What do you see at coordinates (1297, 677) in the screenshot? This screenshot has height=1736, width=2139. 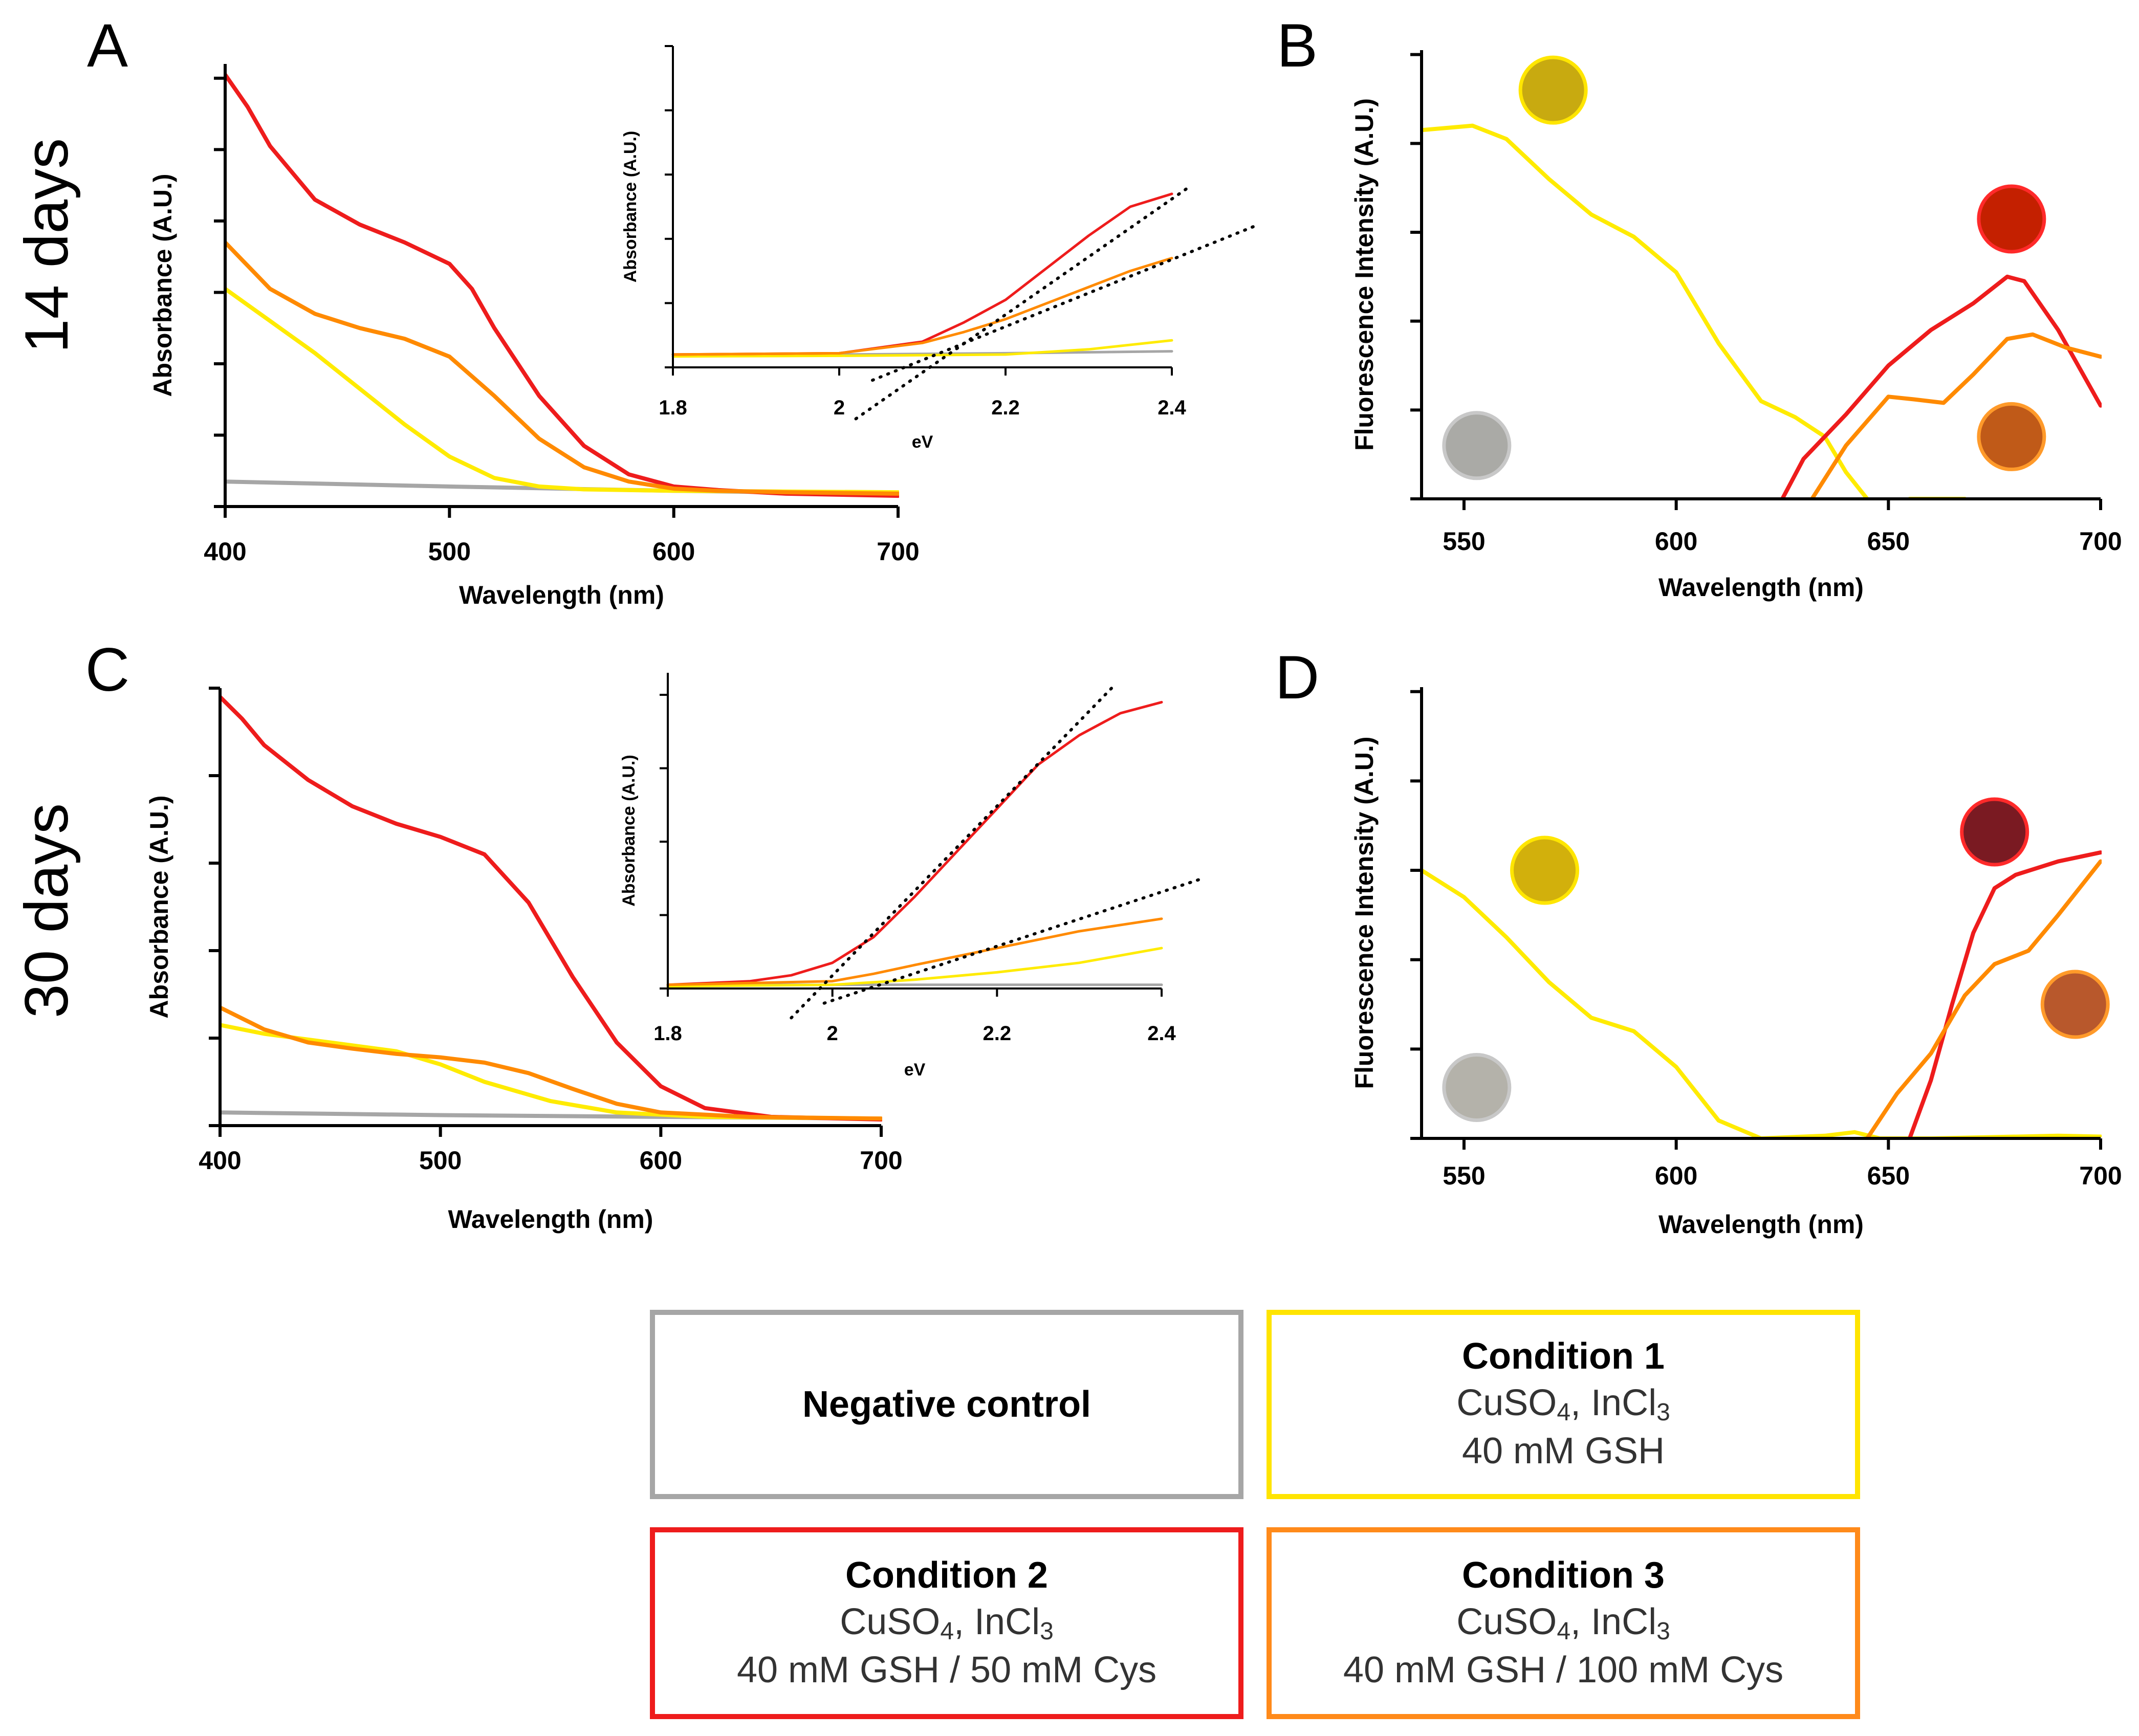 I see `panel-letter: D` at bounding box center [1297, 677].